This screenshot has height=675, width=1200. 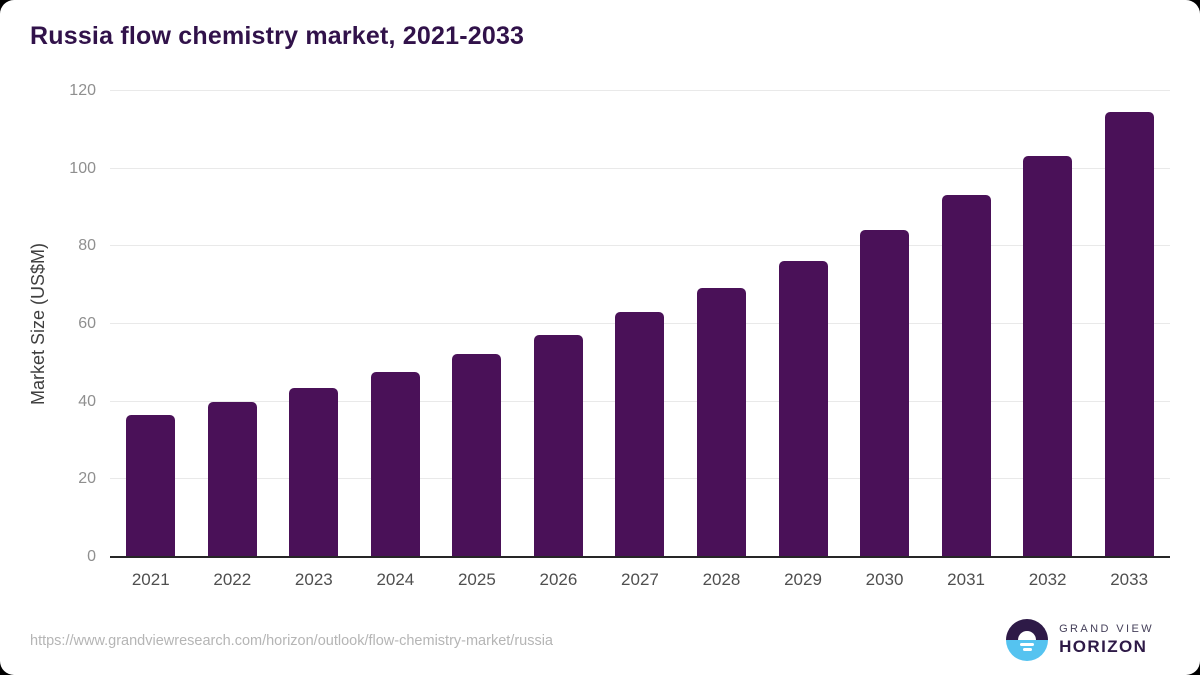 I want to click on bar-slot-2031: 2031, so click(x=966, y=340).